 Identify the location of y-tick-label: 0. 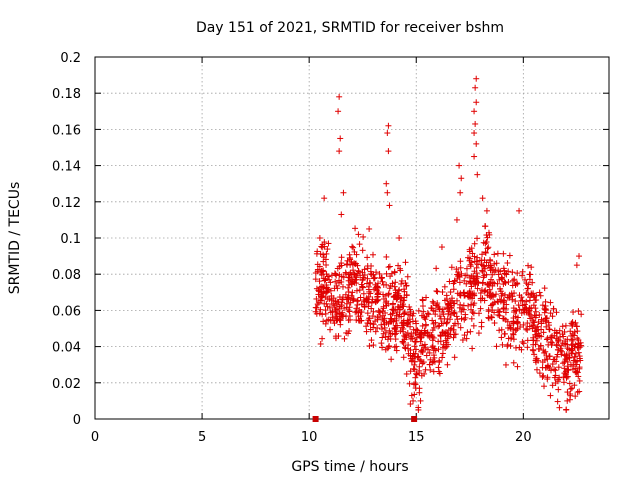
(77, 420).